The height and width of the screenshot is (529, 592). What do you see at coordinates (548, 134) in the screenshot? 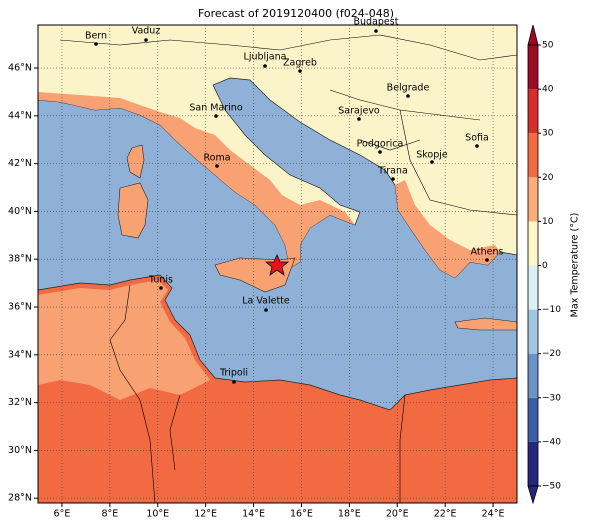
I see `colorbar-tick-label: 30` at bounding box center [548, 134].